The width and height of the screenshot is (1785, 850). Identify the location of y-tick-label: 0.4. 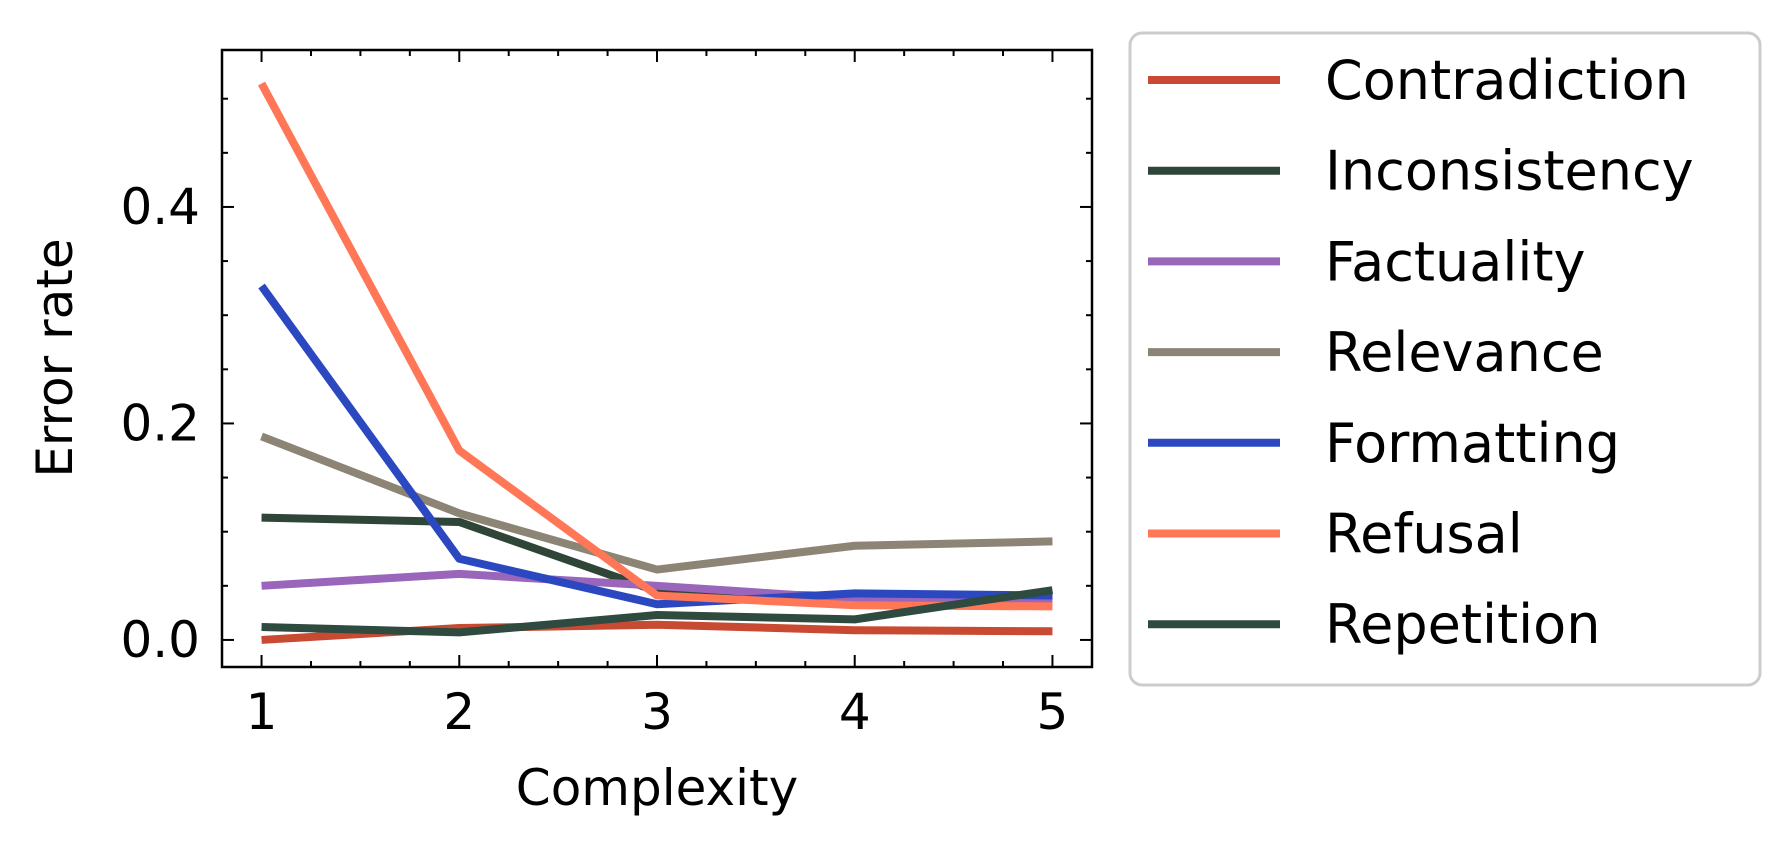
(160, 207).